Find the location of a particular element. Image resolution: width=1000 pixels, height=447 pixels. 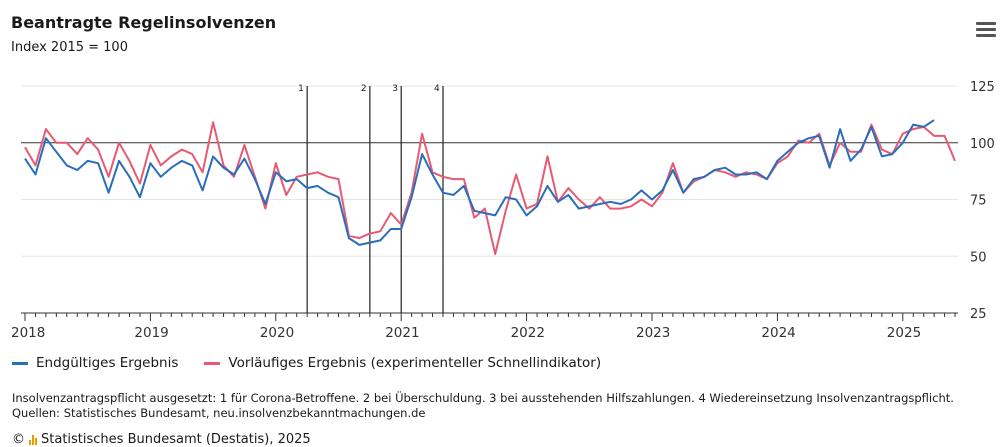

x-tick-label-2022: 2022 is located at coordinates (528, 333).